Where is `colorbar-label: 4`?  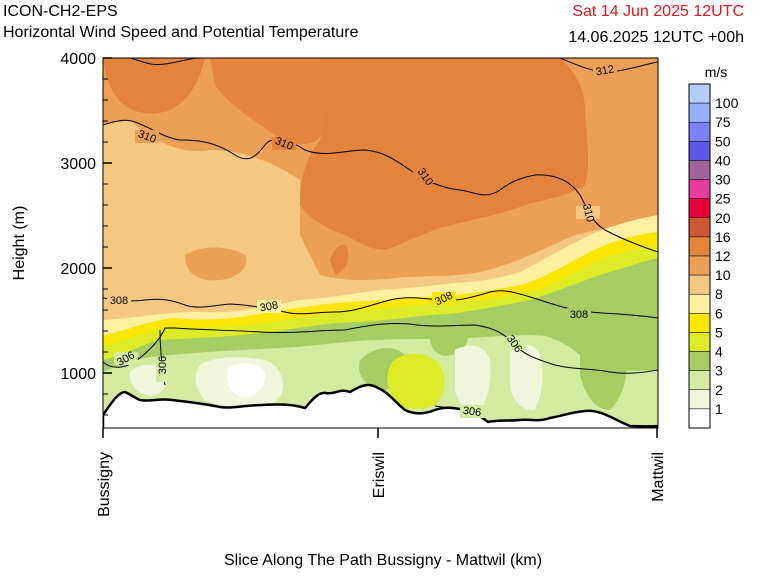
colorbar-label: 4 is located at coordinates (719, 352).